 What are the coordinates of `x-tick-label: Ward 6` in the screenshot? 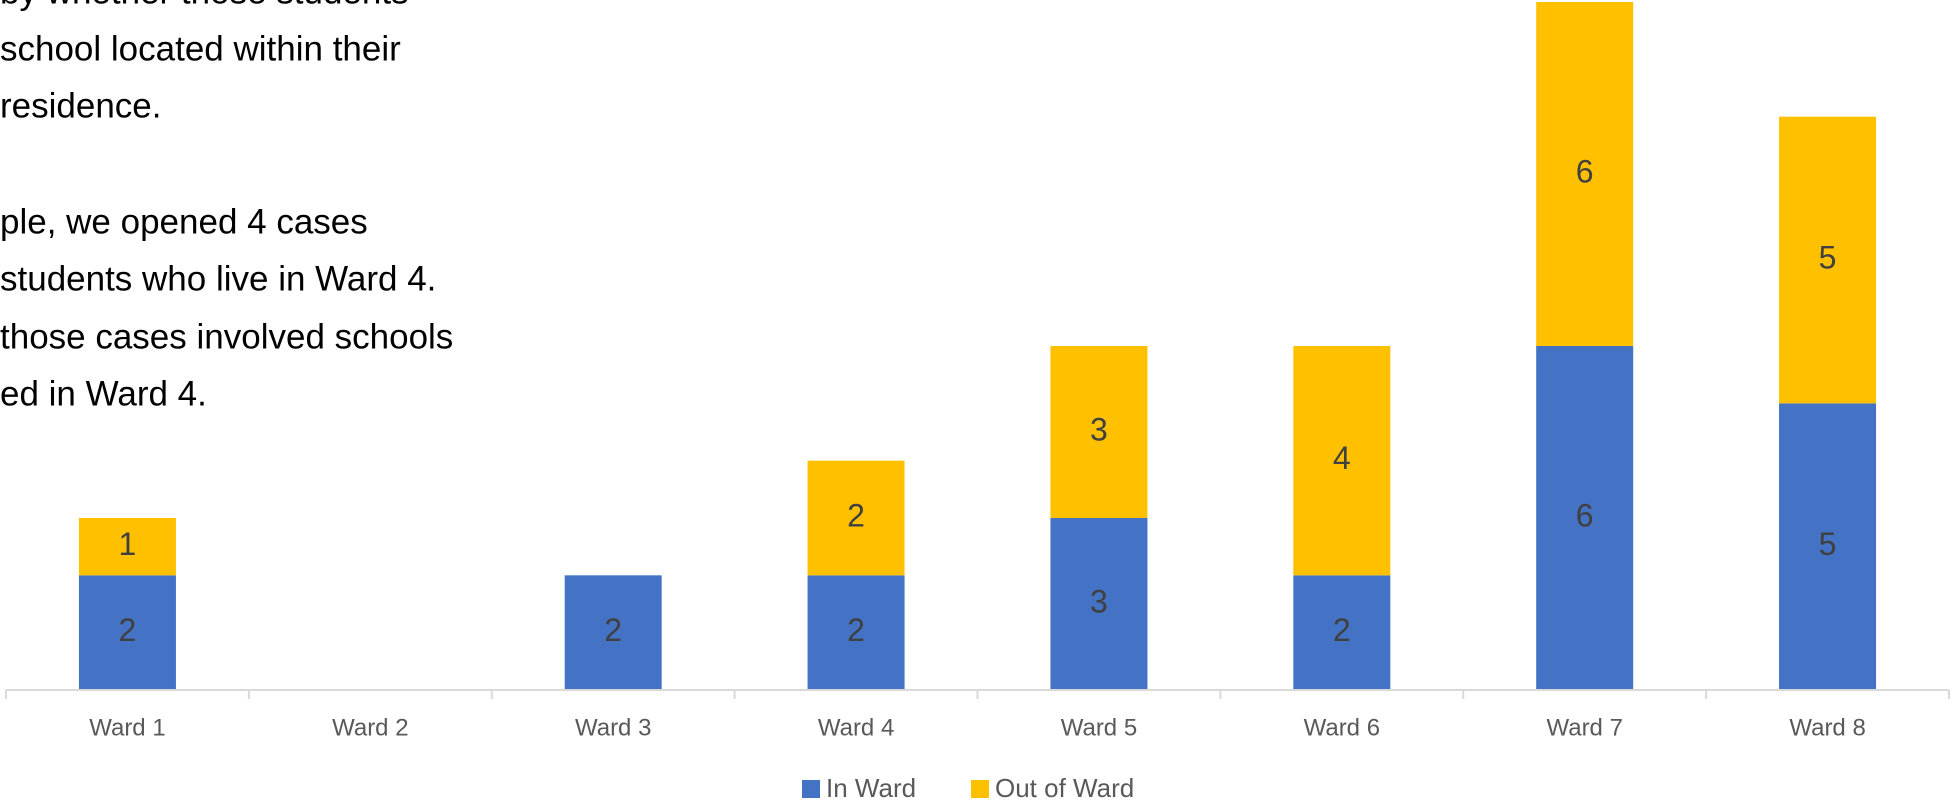 It's located at (1342, 727).